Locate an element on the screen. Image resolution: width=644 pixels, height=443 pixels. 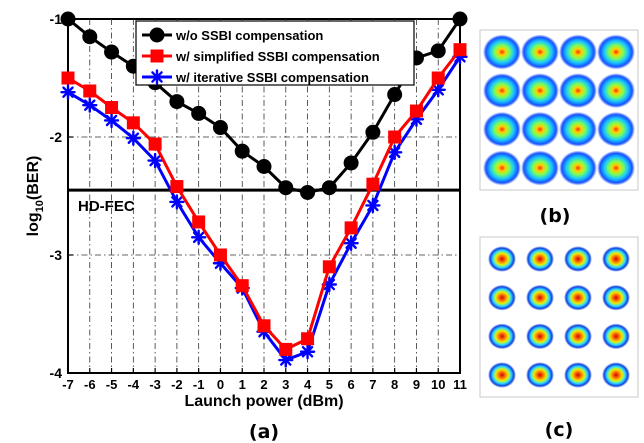
x-tick-label: -3 is located at coordinates (155, 384).